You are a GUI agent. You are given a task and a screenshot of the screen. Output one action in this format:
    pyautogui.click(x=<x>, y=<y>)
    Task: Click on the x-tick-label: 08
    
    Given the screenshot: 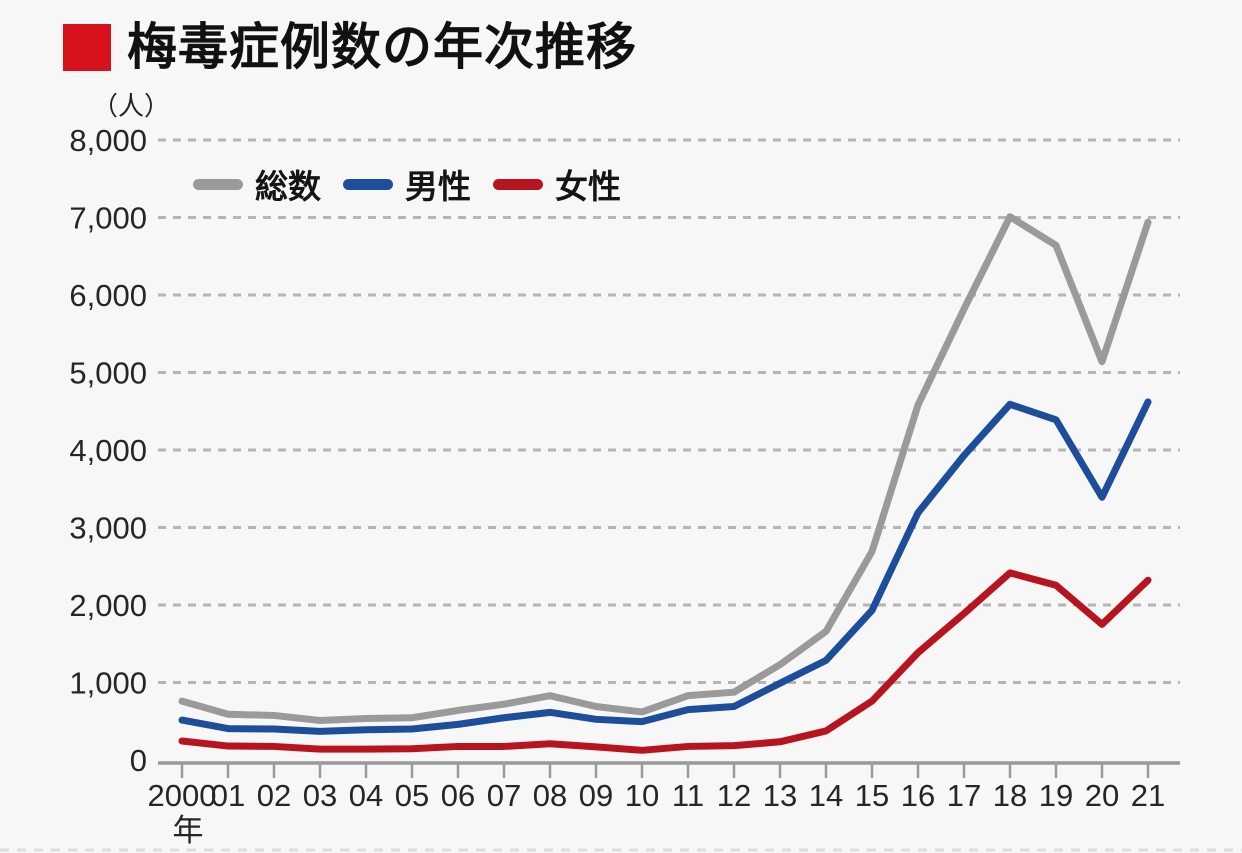 What is the action you would take?
    pyautogui.click(x=550, y=795)
    